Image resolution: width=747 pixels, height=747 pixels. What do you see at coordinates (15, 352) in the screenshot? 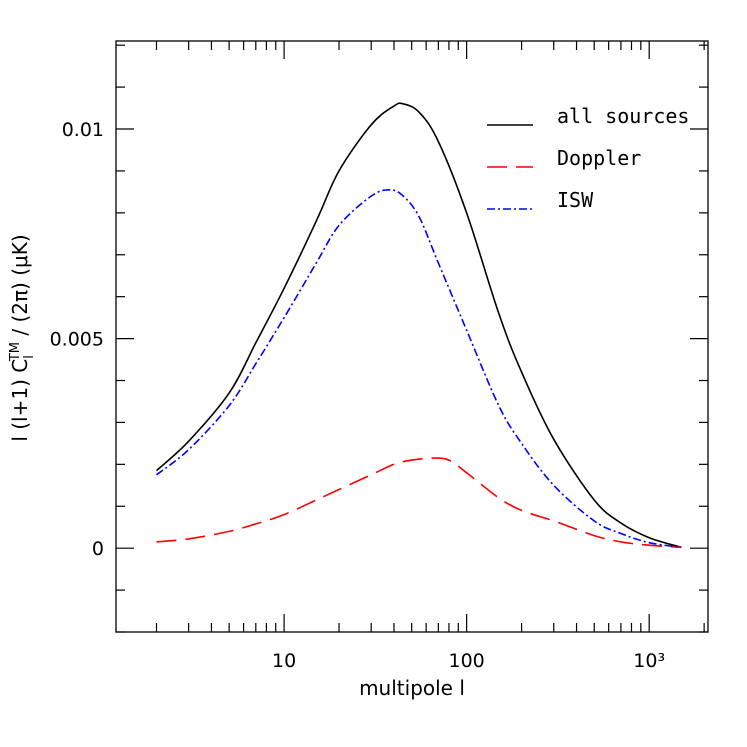
I see `y-axis-title-superscript: TM` at bounding box center [15, 352].